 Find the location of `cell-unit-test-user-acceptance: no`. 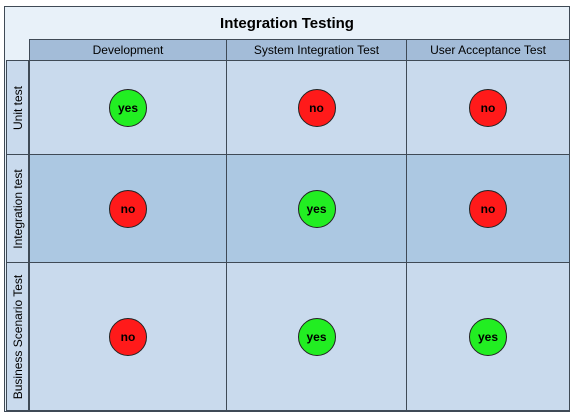

cell-unit-test-user-acceptance: no is located at coordinates (488, 107).